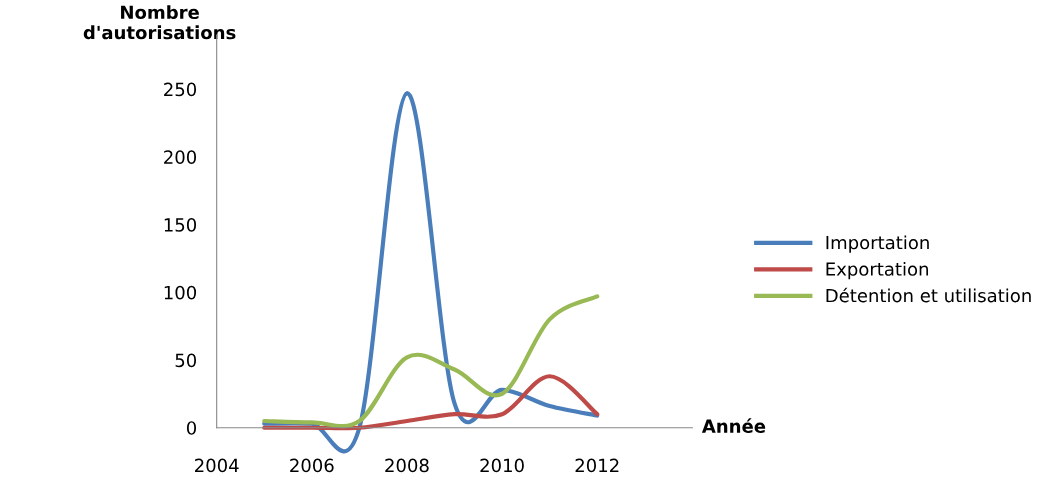 The width and height of the screenshot is (1057, 479). What do you see at coordinates (217, 465) in the screenshot?
I see `x-tick-label: 2004` at bounding box center [217, 465].